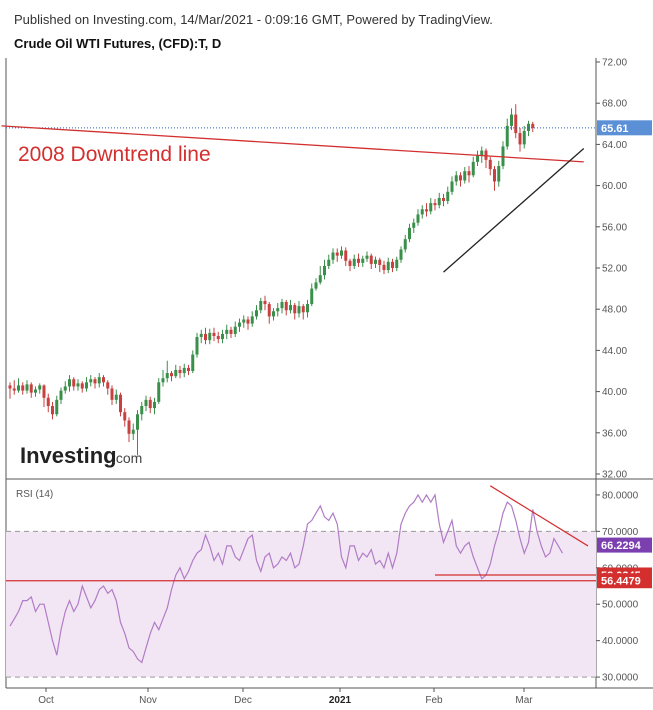 The height and width of the screenshot is (710, 653). What do you see at coordinates (614, 186) in the screenshot?
I see `price-tick-label: 60.00` at bounding box center [614, 186].